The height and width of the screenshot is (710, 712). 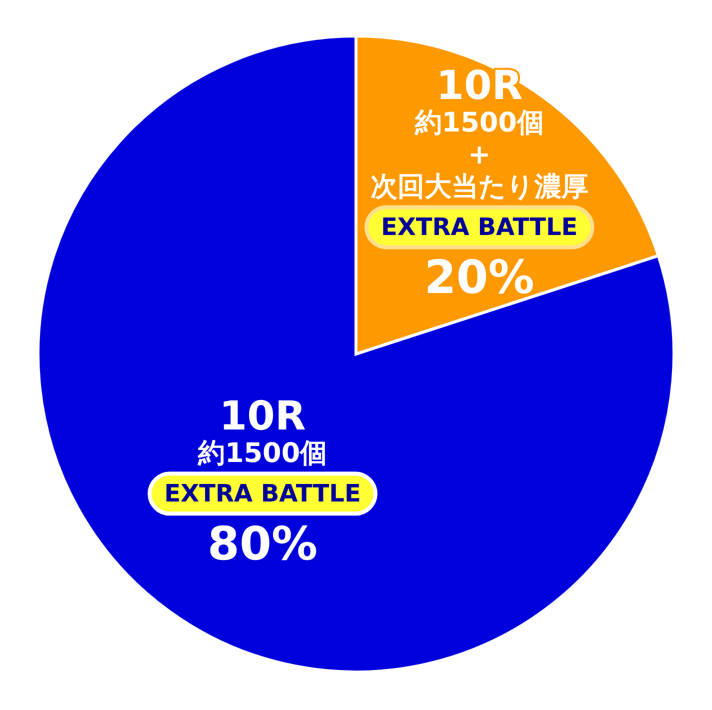 I want to click on data-label: 20%, so click(x=479, y=277).